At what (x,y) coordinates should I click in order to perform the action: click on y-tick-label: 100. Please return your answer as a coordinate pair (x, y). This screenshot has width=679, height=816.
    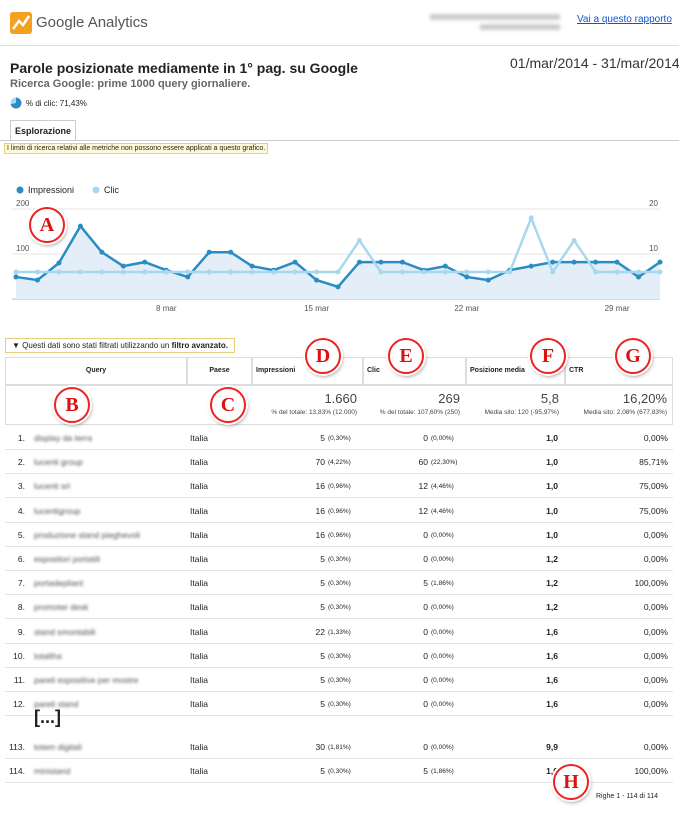
    Looking at the image, I should click on (23, 248).